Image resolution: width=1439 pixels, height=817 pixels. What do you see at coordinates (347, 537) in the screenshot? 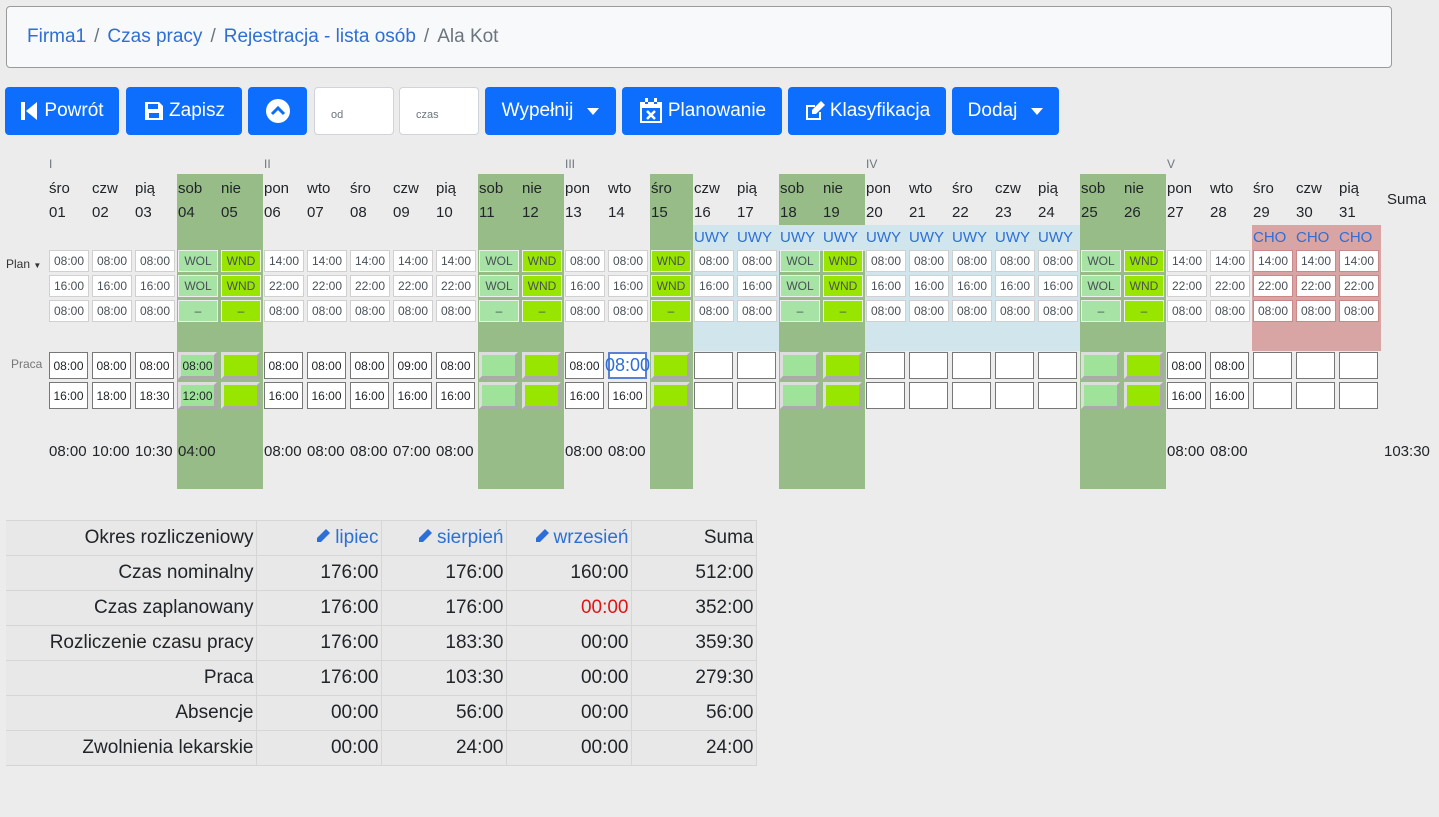
I see `month-link: lipiec` at bounding box center [347, 537].